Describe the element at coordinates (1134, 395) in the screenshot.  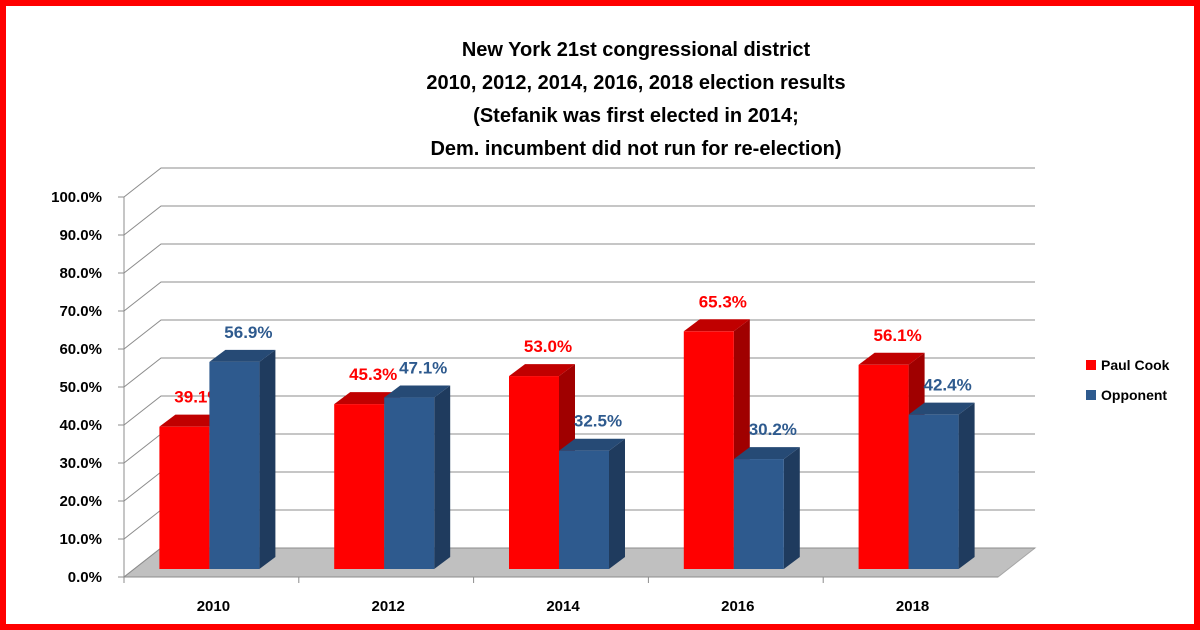
I see `legend-label: Opponent` at that location.